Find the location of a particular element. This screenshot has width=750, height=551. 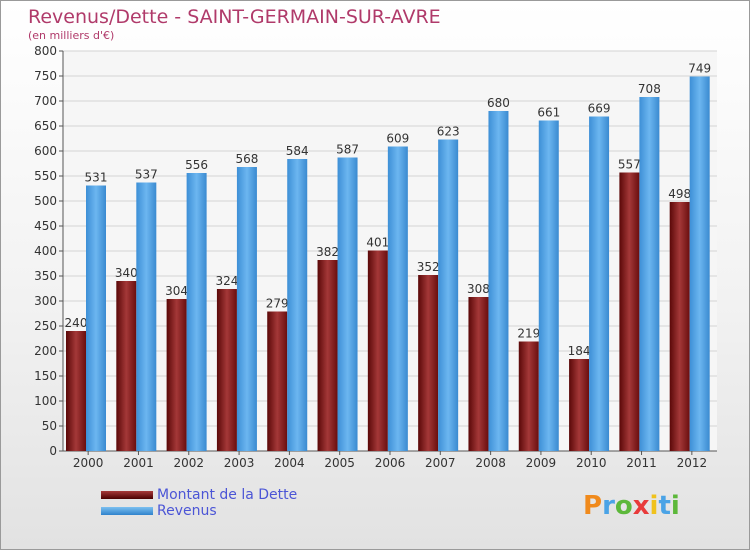

data-label-dette: 498 is located at coordinates (679, 194).